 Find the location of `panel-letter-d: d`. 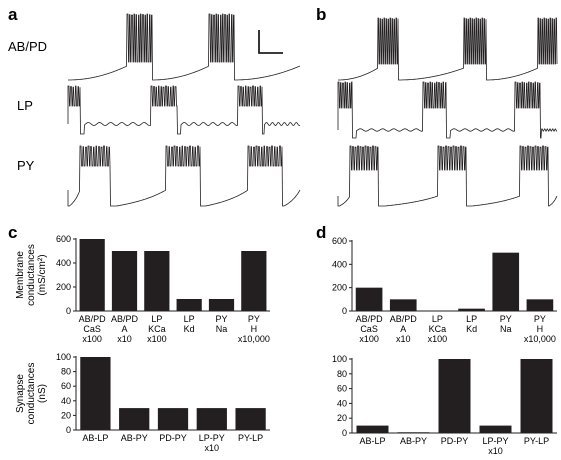

panel-letter-d: d is located at coordinates (321, 232).